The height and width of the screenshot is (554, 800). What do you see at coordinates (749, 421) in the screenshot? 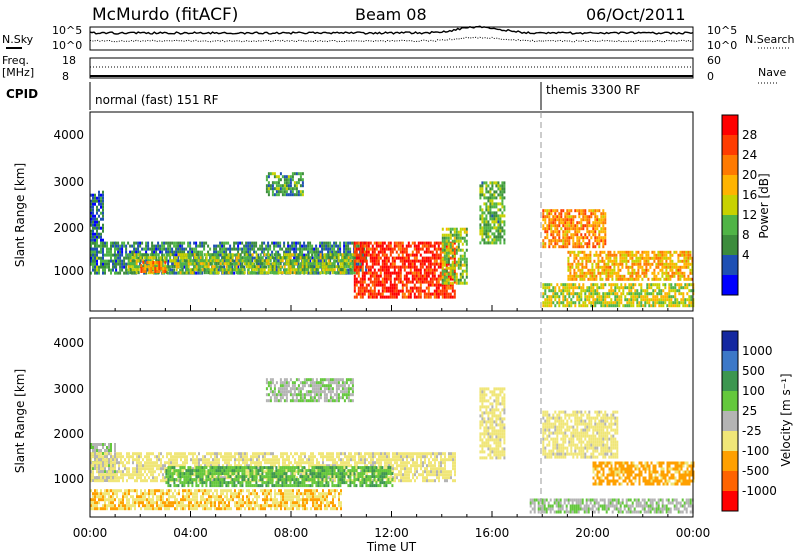
I see `velocity-colorbar: 1000 500 100 25 -25 -100 -500 -1000` at bounding box center [749, 421].